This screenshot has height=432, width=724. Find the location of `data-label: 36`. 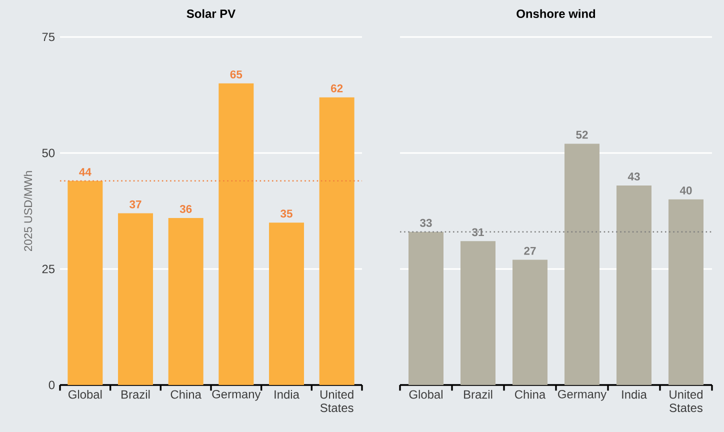

data-label: 36 is located at coordinates (186, 209).